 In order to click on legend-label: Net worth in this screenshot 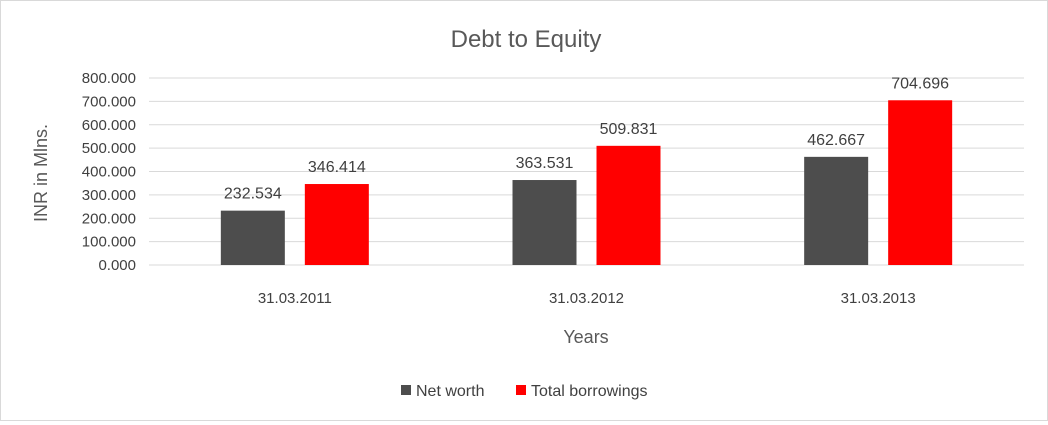, I will do `click(450, 391)`.